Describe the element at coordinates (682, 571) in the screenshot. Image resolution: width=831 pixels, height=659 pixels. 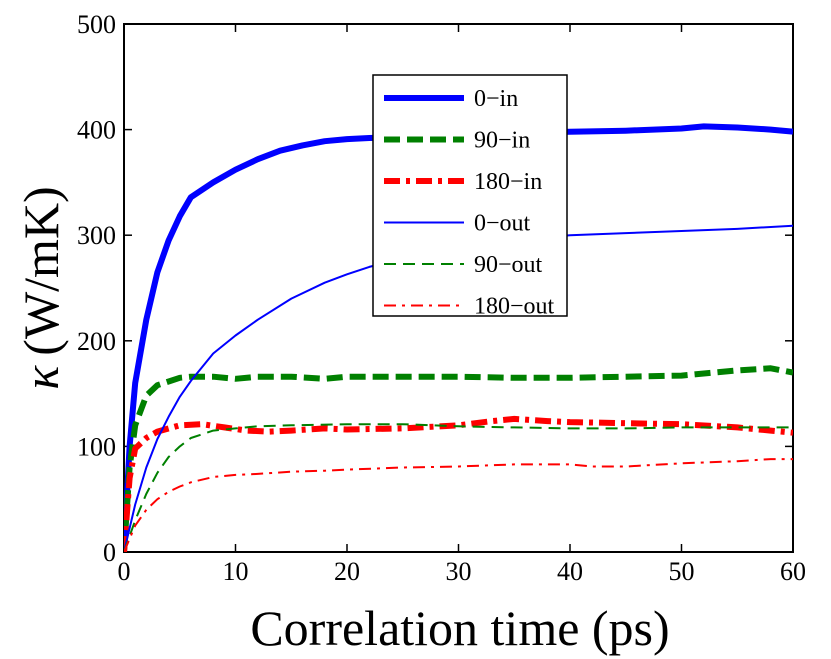
I see `x-tick-label: 50` at that location.